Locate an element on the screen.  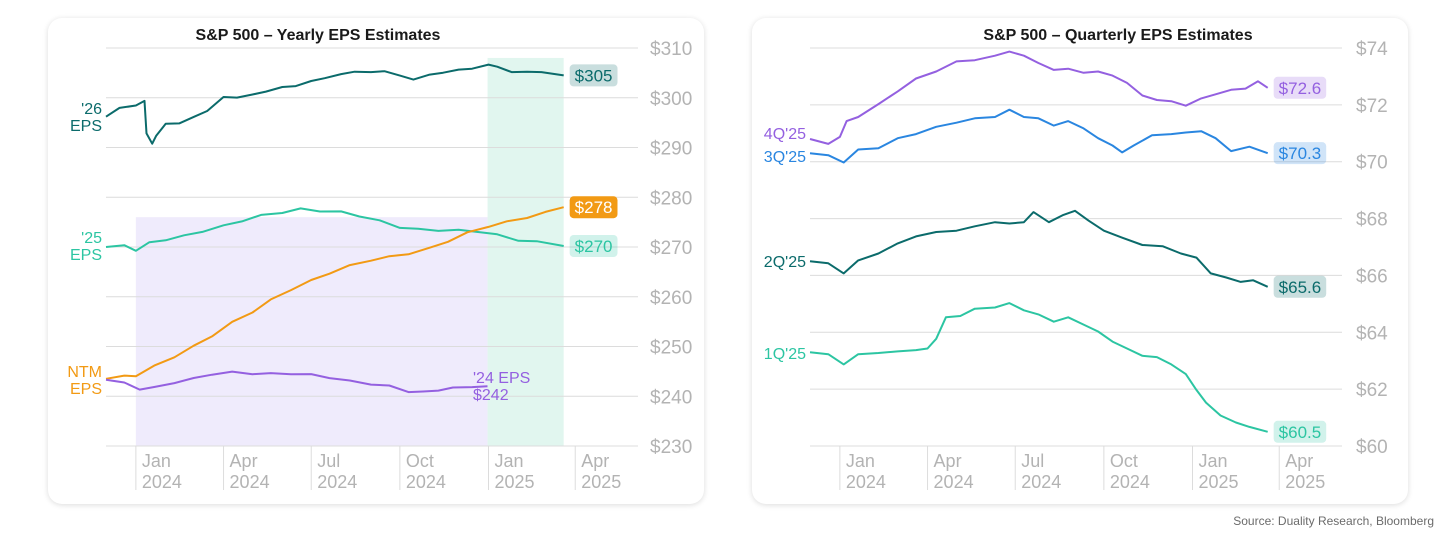
end-value-label: $70.3 is located at coordinates (1300, 153).